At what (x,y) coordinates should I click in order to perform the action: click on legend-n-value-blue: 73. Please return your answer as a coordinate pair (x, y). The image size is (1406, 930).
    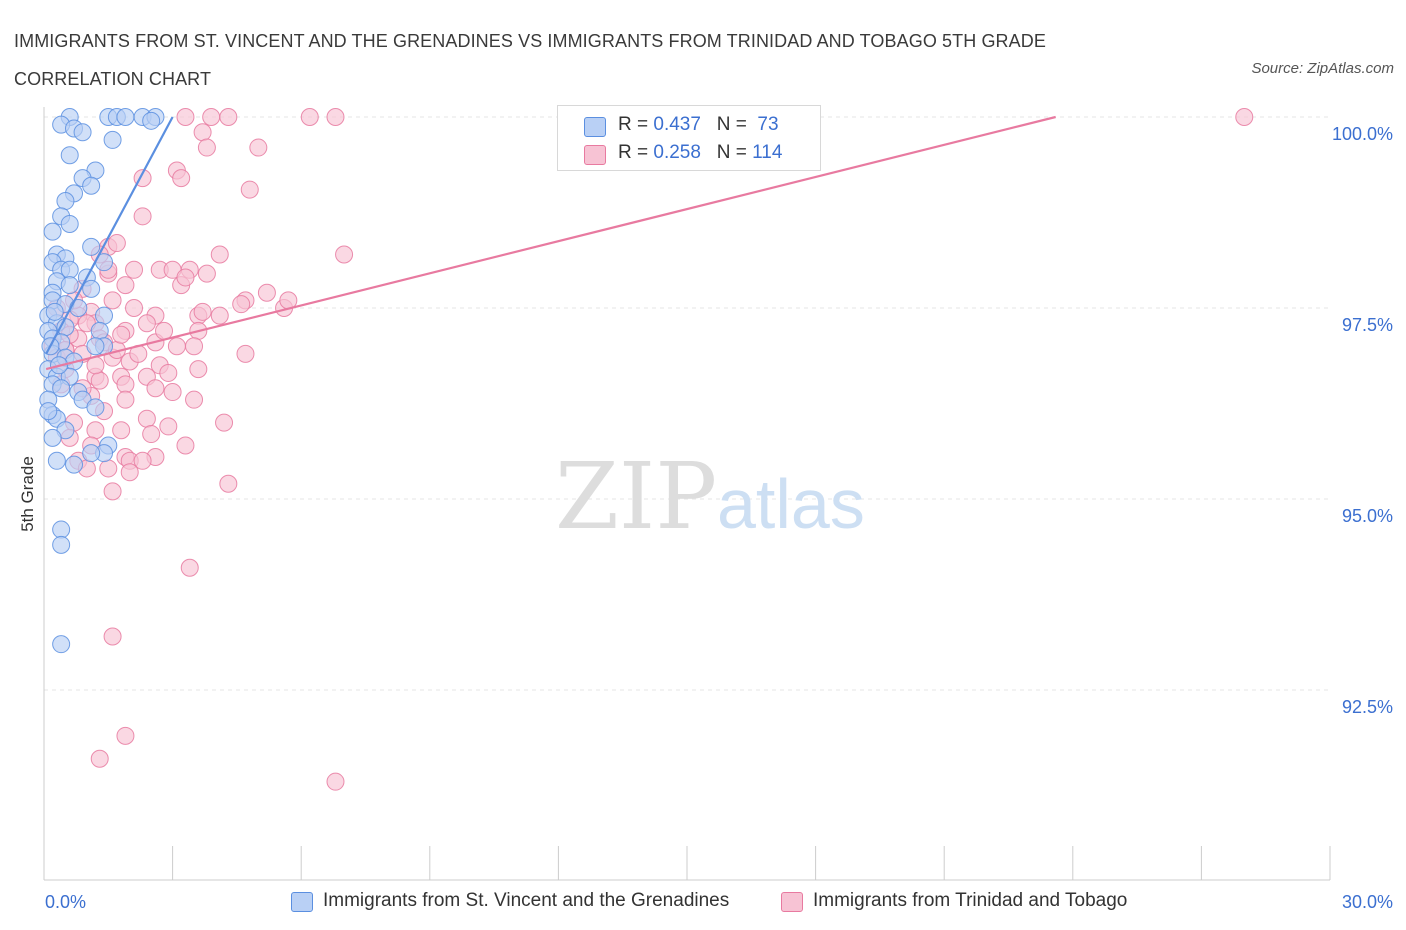
    Looking at the image, I should click on (768, 124).